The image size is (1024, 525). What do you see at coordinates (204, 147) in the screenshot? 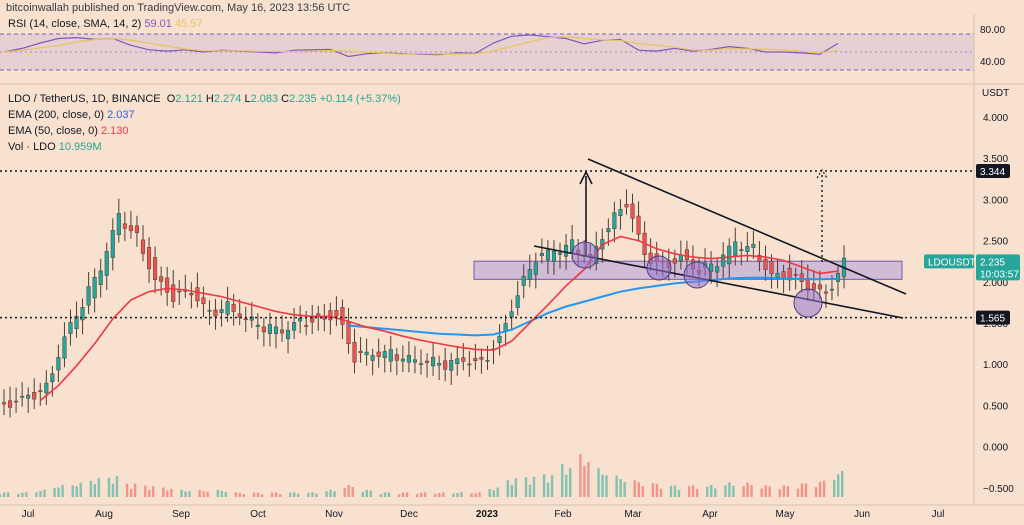
I see `volume-row: Vol · LDO 10.959M` at bounding box center [204, 147].